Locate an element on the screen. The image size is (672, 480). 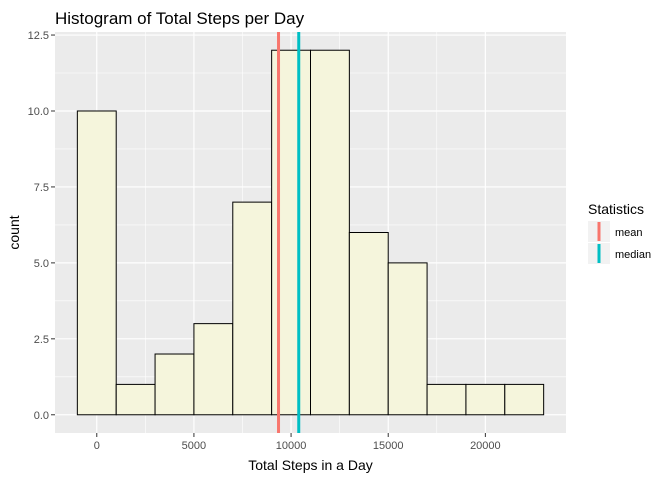
reference-lines is located at coordinates (289, 232).